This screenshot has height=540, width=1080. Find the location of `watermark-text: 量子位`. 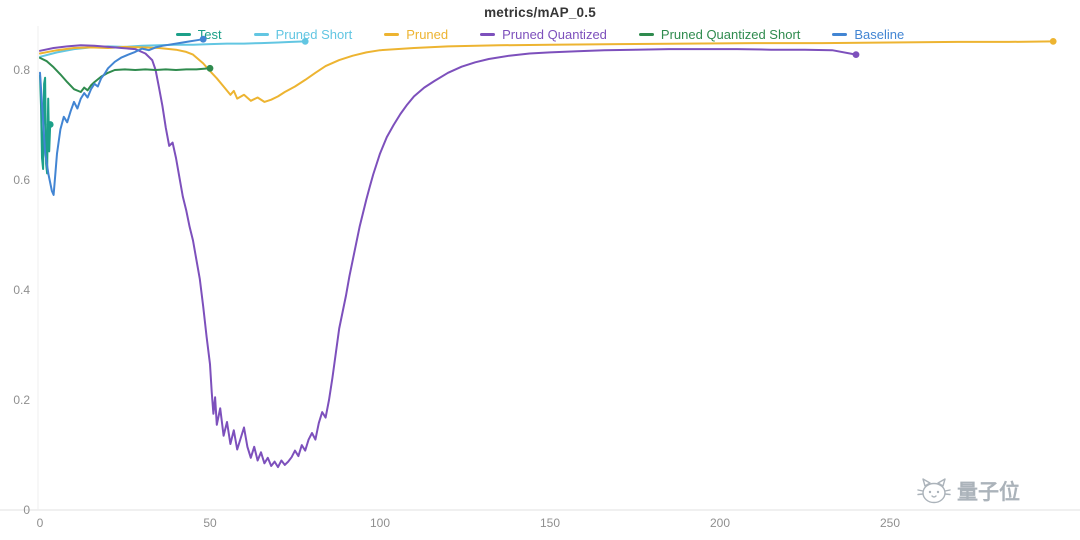

watermark-text: 量子位 is located at coordinates (988, 492).